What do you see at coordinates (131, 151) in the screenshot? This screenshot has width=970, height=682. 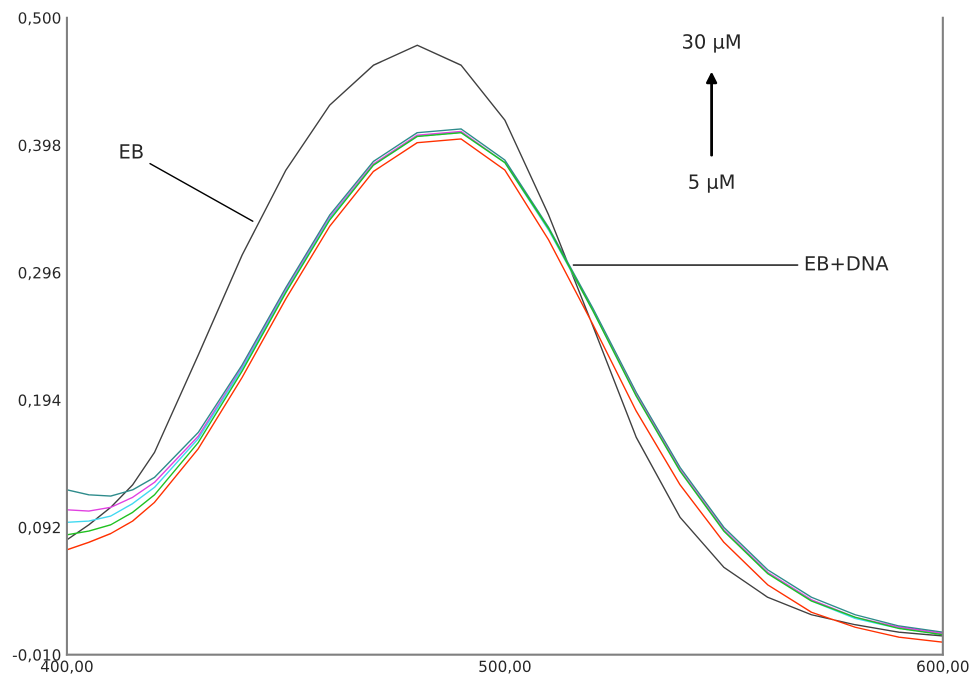 I see `annotation: EB` at bounding box center [131, 151].